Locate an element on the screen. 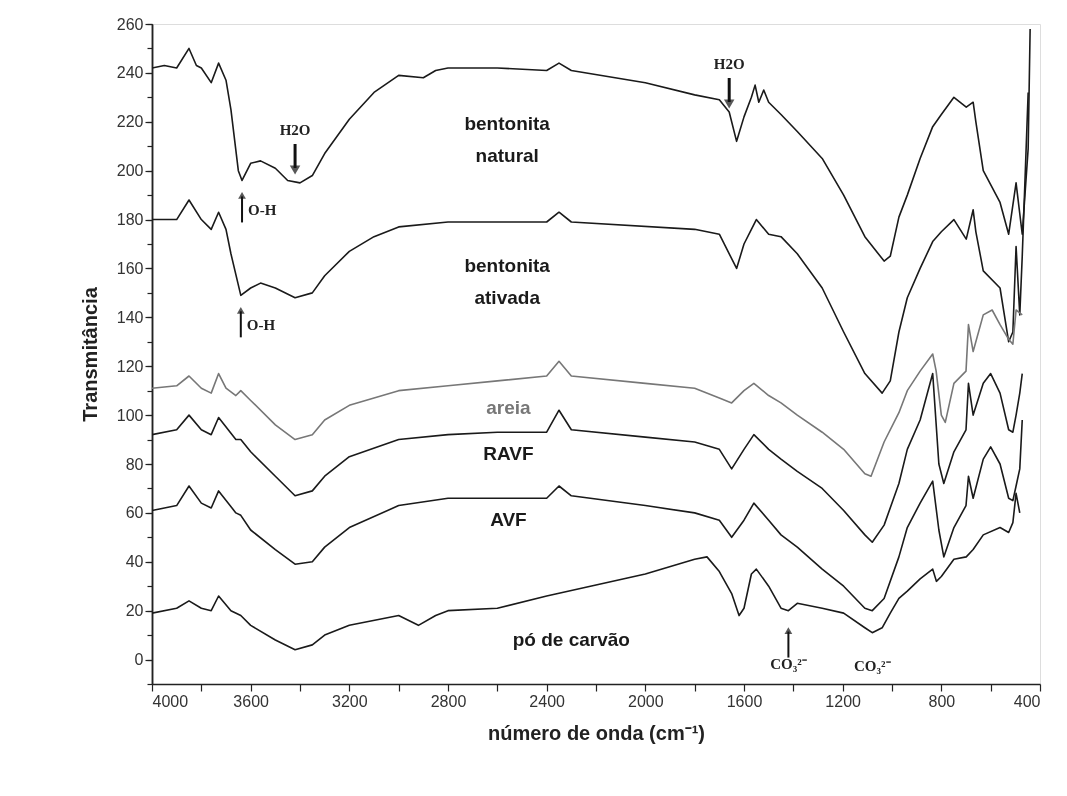 This screenshot has height=796, width=1067. y-axis-title: Transmitância is located at coordinates (89, 354).